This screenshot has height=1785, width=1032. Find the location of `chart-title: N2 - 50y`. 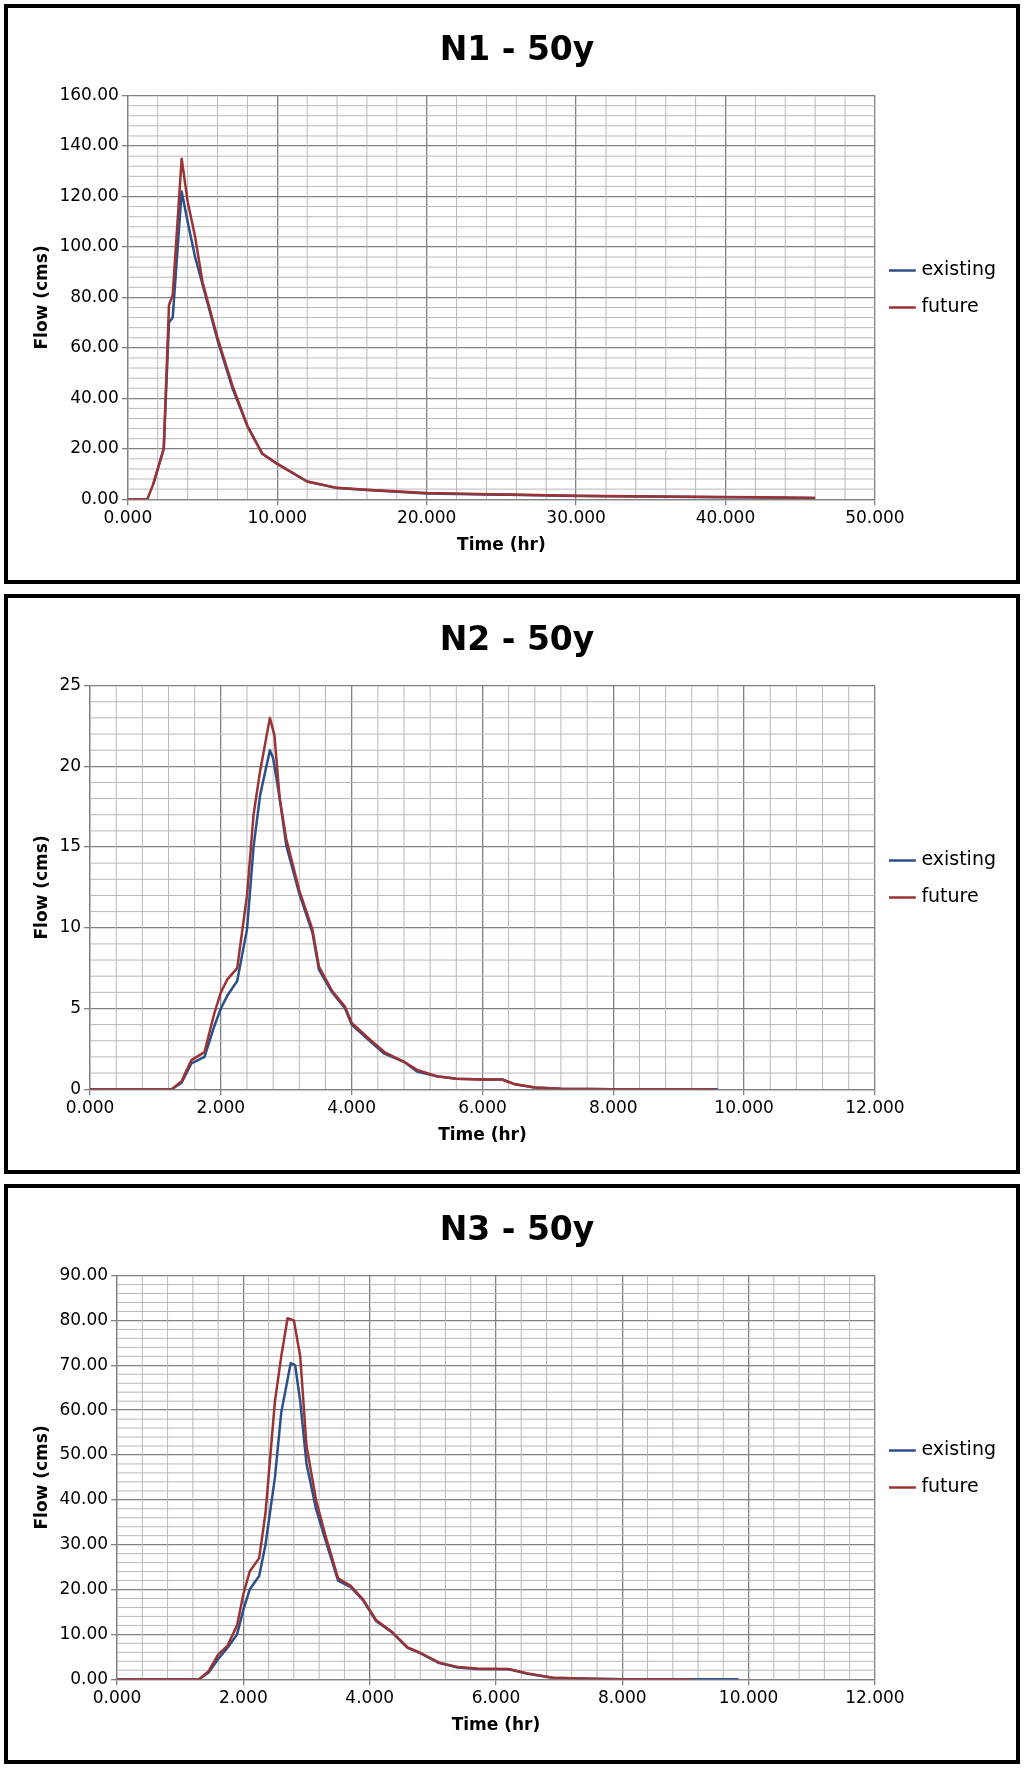

chart-title: N2 - 50y is located at coordinates (517, 639).